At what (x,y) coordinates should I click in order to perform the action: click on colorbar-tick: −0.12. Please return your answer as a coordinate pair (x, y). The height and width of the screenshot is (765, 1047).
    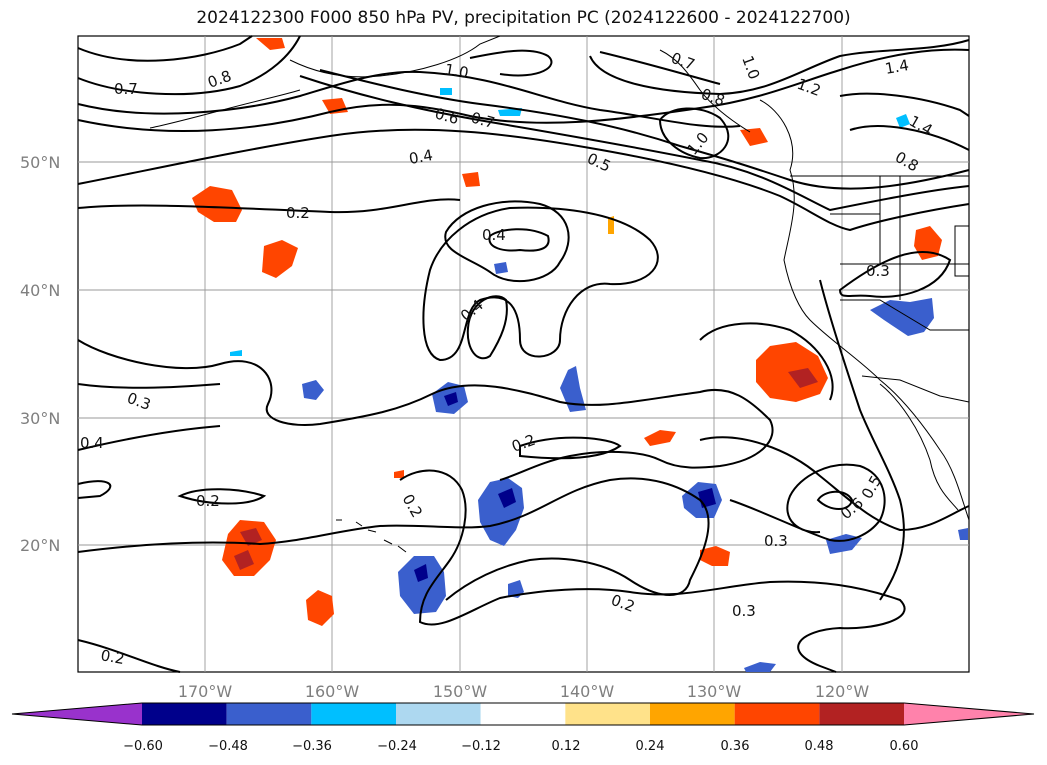
    Looking at the image, I should click on (481, 746).